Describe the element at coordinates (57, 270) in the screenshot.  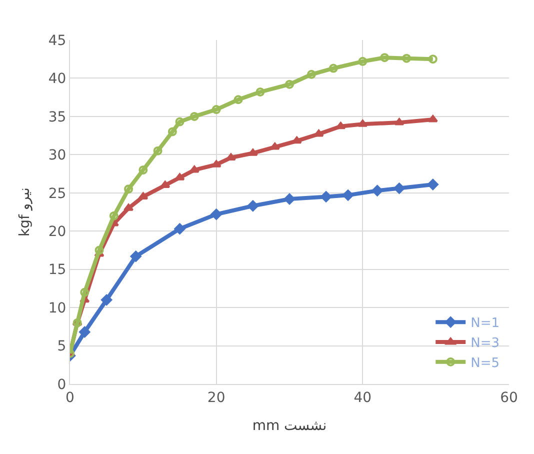
I see `y-tick-label: 15` at that location.